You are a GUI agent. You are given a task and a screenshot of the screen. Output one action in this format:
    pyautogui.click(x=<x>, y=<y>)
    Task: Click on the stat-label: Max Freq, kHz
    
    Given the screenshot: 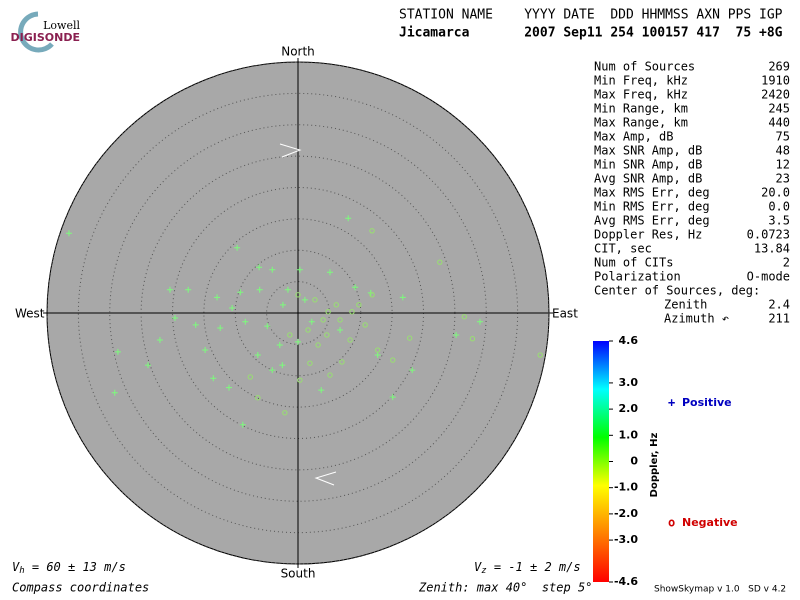 What is the action you would take?
    pyautogui.click(x=641, y=95)
    